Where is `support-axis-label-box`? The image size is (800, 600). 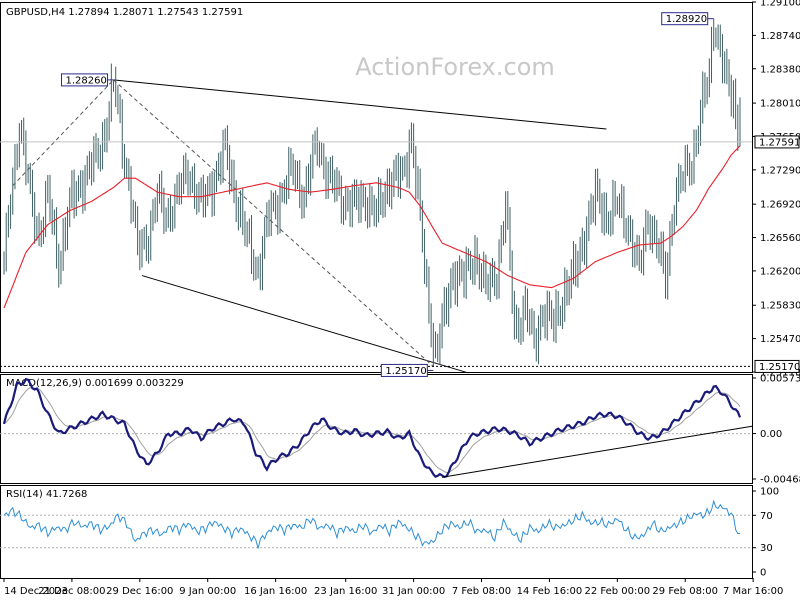
support-axis-label-box is located at coordinates (777, 366).